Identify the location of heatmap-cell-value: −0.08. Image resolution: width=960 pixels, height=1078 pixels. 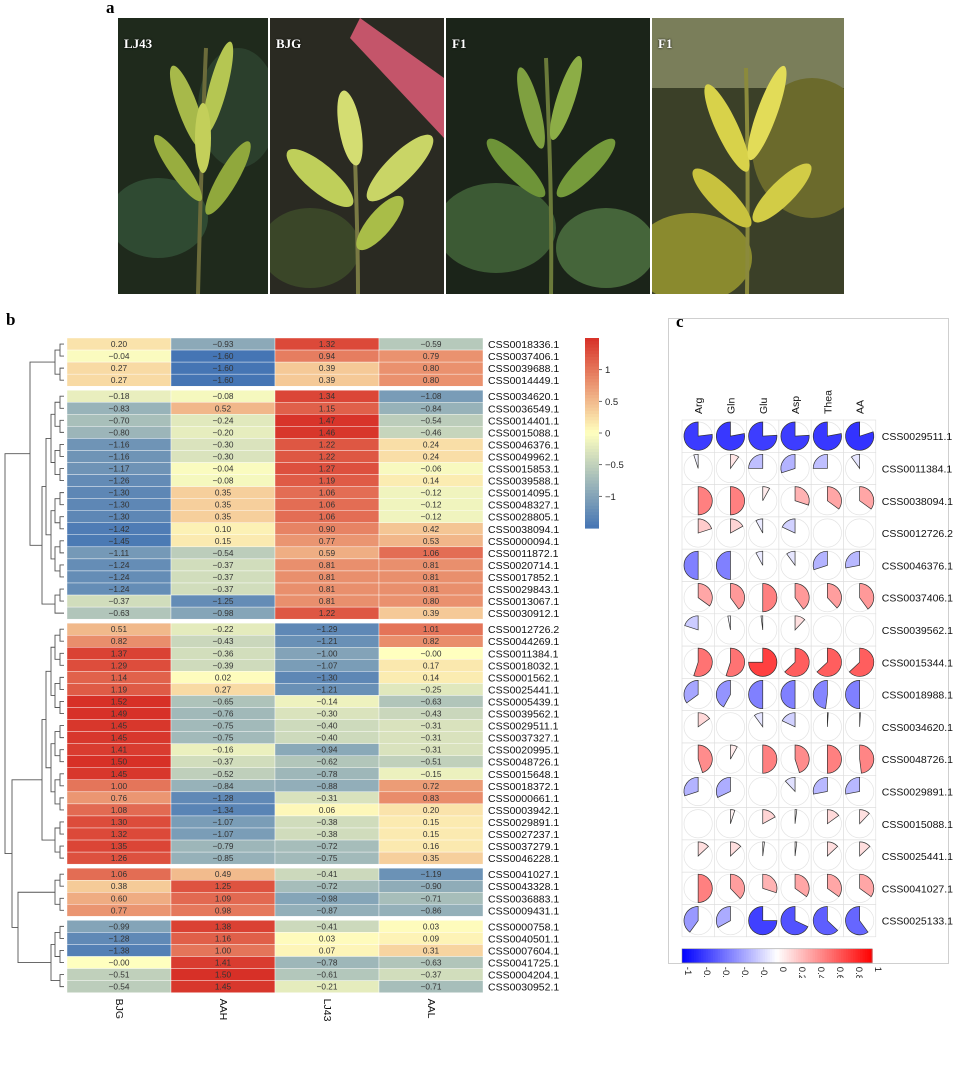
(223, 481).